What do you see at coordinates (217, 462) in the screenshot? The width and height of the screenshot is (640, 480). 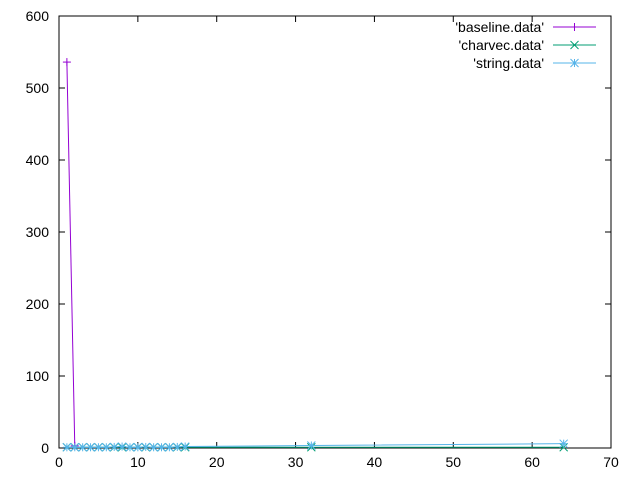 I see `x-tick-label: 20` at bounding box center [217, 462].